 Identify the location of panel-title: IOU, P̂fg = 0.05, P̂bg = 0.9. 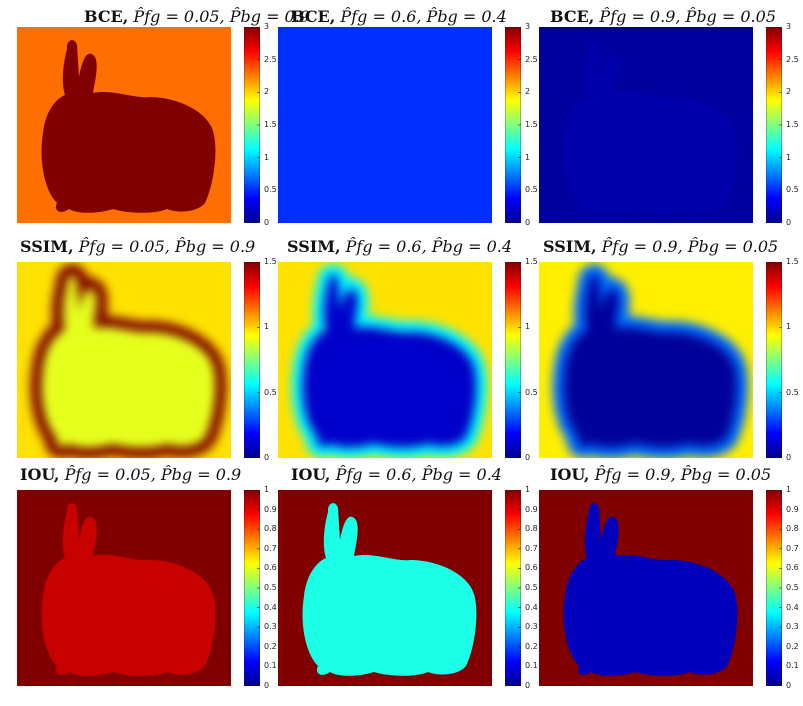
(130, 474).